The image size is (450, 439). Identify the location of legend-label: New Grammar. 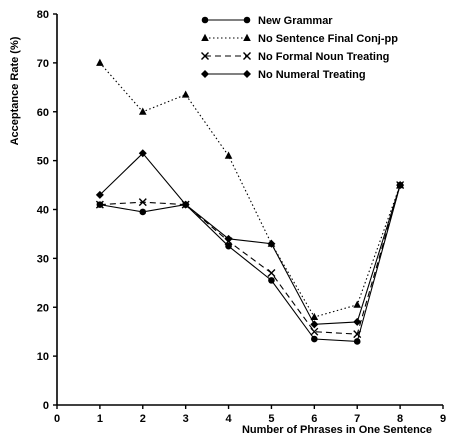
(295, 21).